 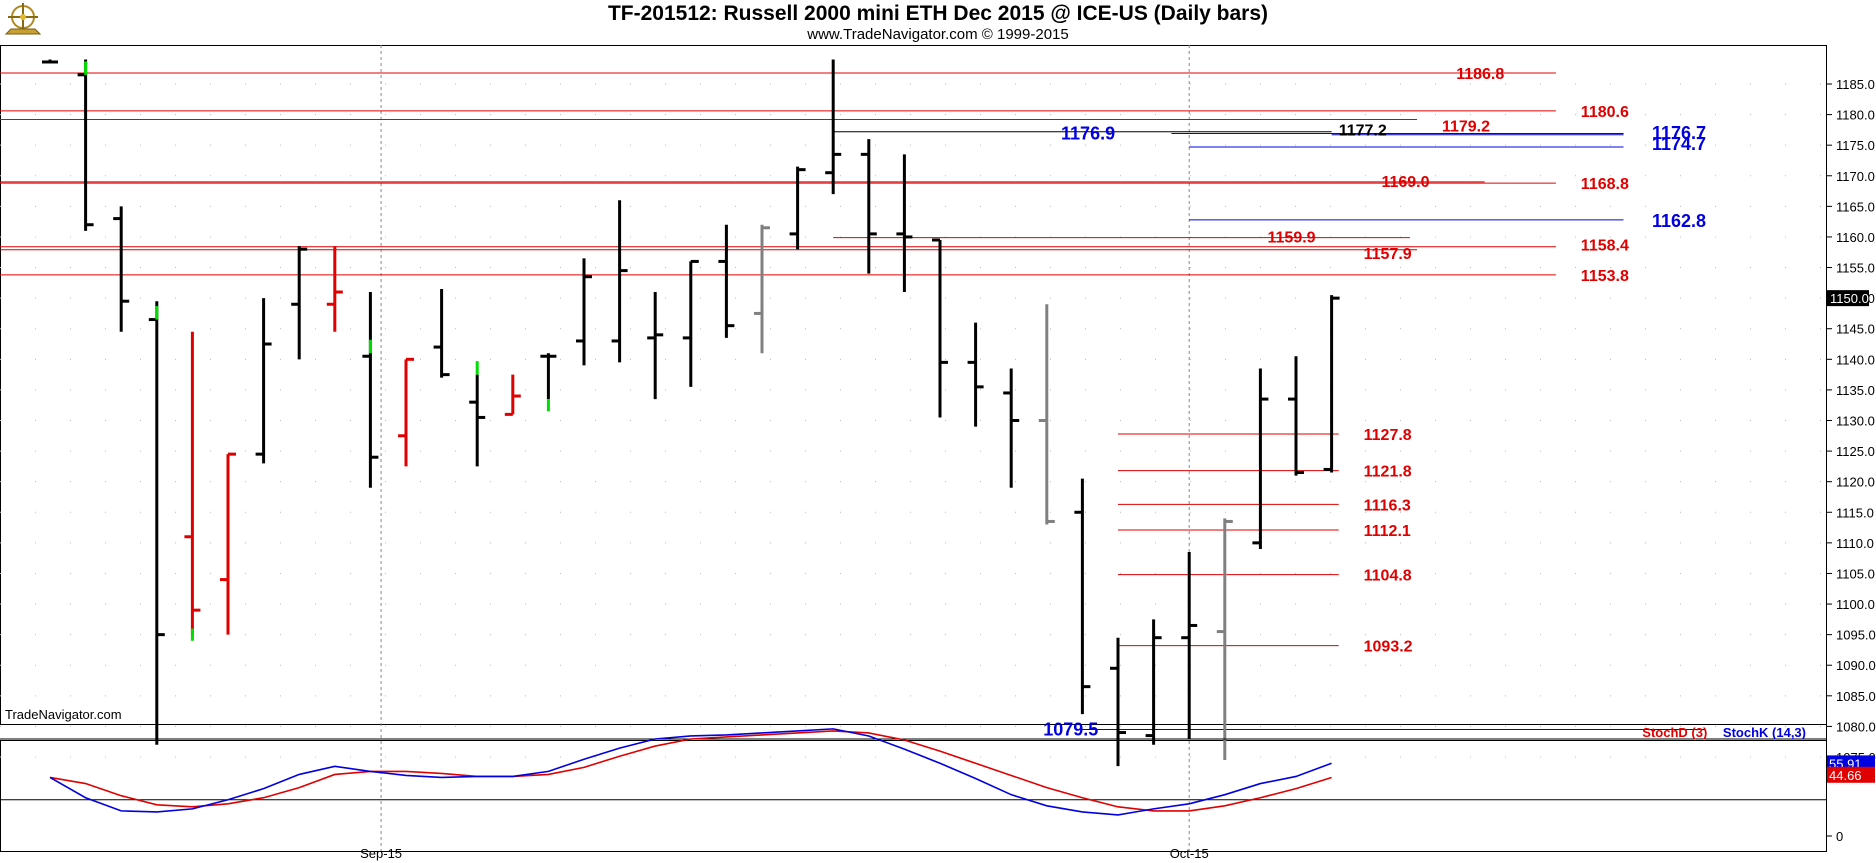 I want to click on level-label: 1162.8, so click(x=1679, y=221).